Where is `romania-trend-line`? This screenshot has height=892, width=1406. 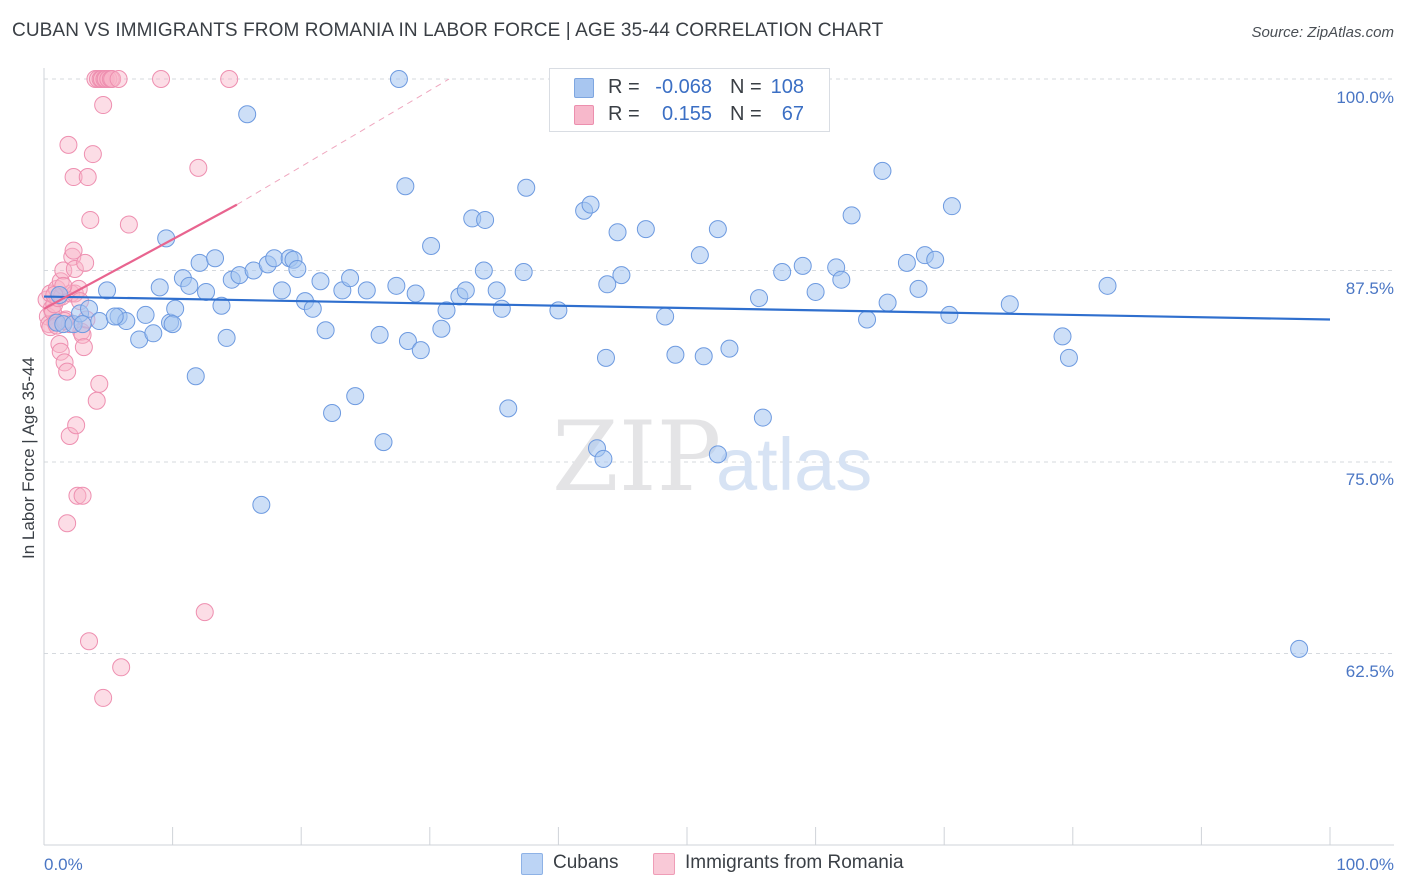
romania-trend-line is located at coordinates (140, 256).